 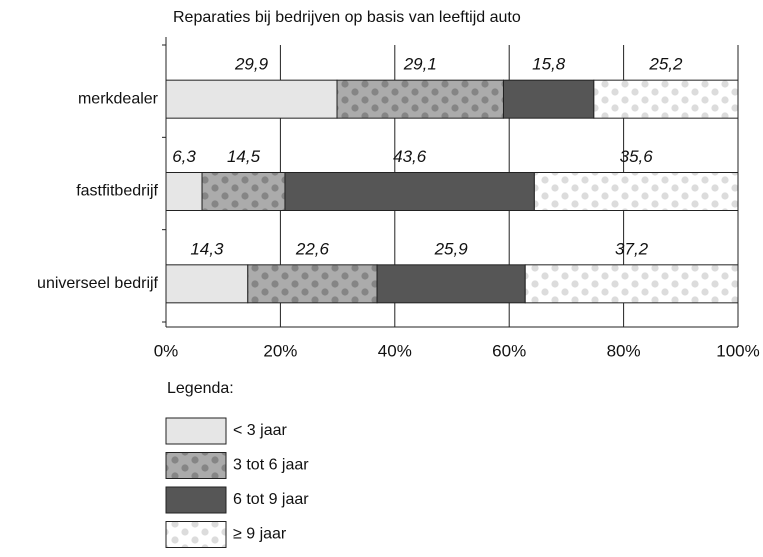 I want to click on x-tick-label: 100%, so click(x=737, y=350).